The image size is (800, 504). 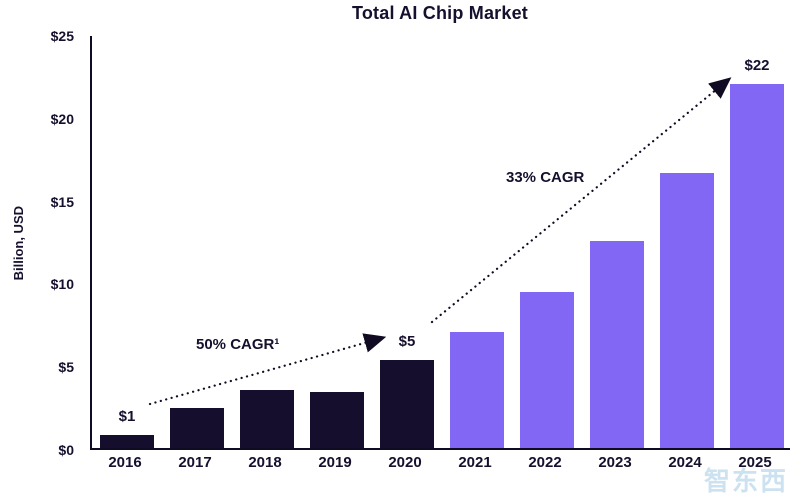 I want to click on x-label-2023: 2023, so click(x=615, y=462).